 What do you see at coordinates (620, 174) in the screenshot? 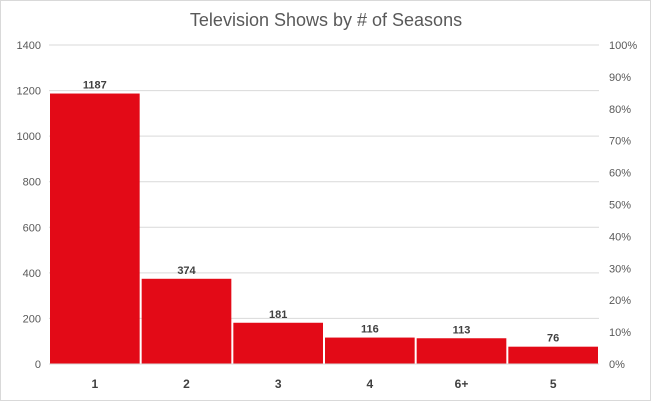
I see `y2-tick-label: 60%` at bounding box center [620, 174].